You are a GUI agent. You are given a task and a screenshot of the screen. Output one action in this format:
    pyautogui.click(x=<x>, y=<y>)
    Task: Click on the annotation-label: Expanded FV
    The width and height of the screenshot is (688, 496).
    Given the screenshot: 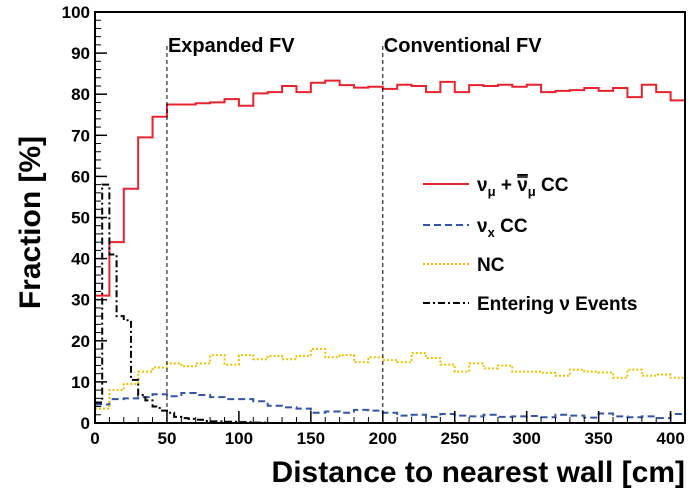 What is the action you would take?
    pyautogui.click(x=231, y=46)
    